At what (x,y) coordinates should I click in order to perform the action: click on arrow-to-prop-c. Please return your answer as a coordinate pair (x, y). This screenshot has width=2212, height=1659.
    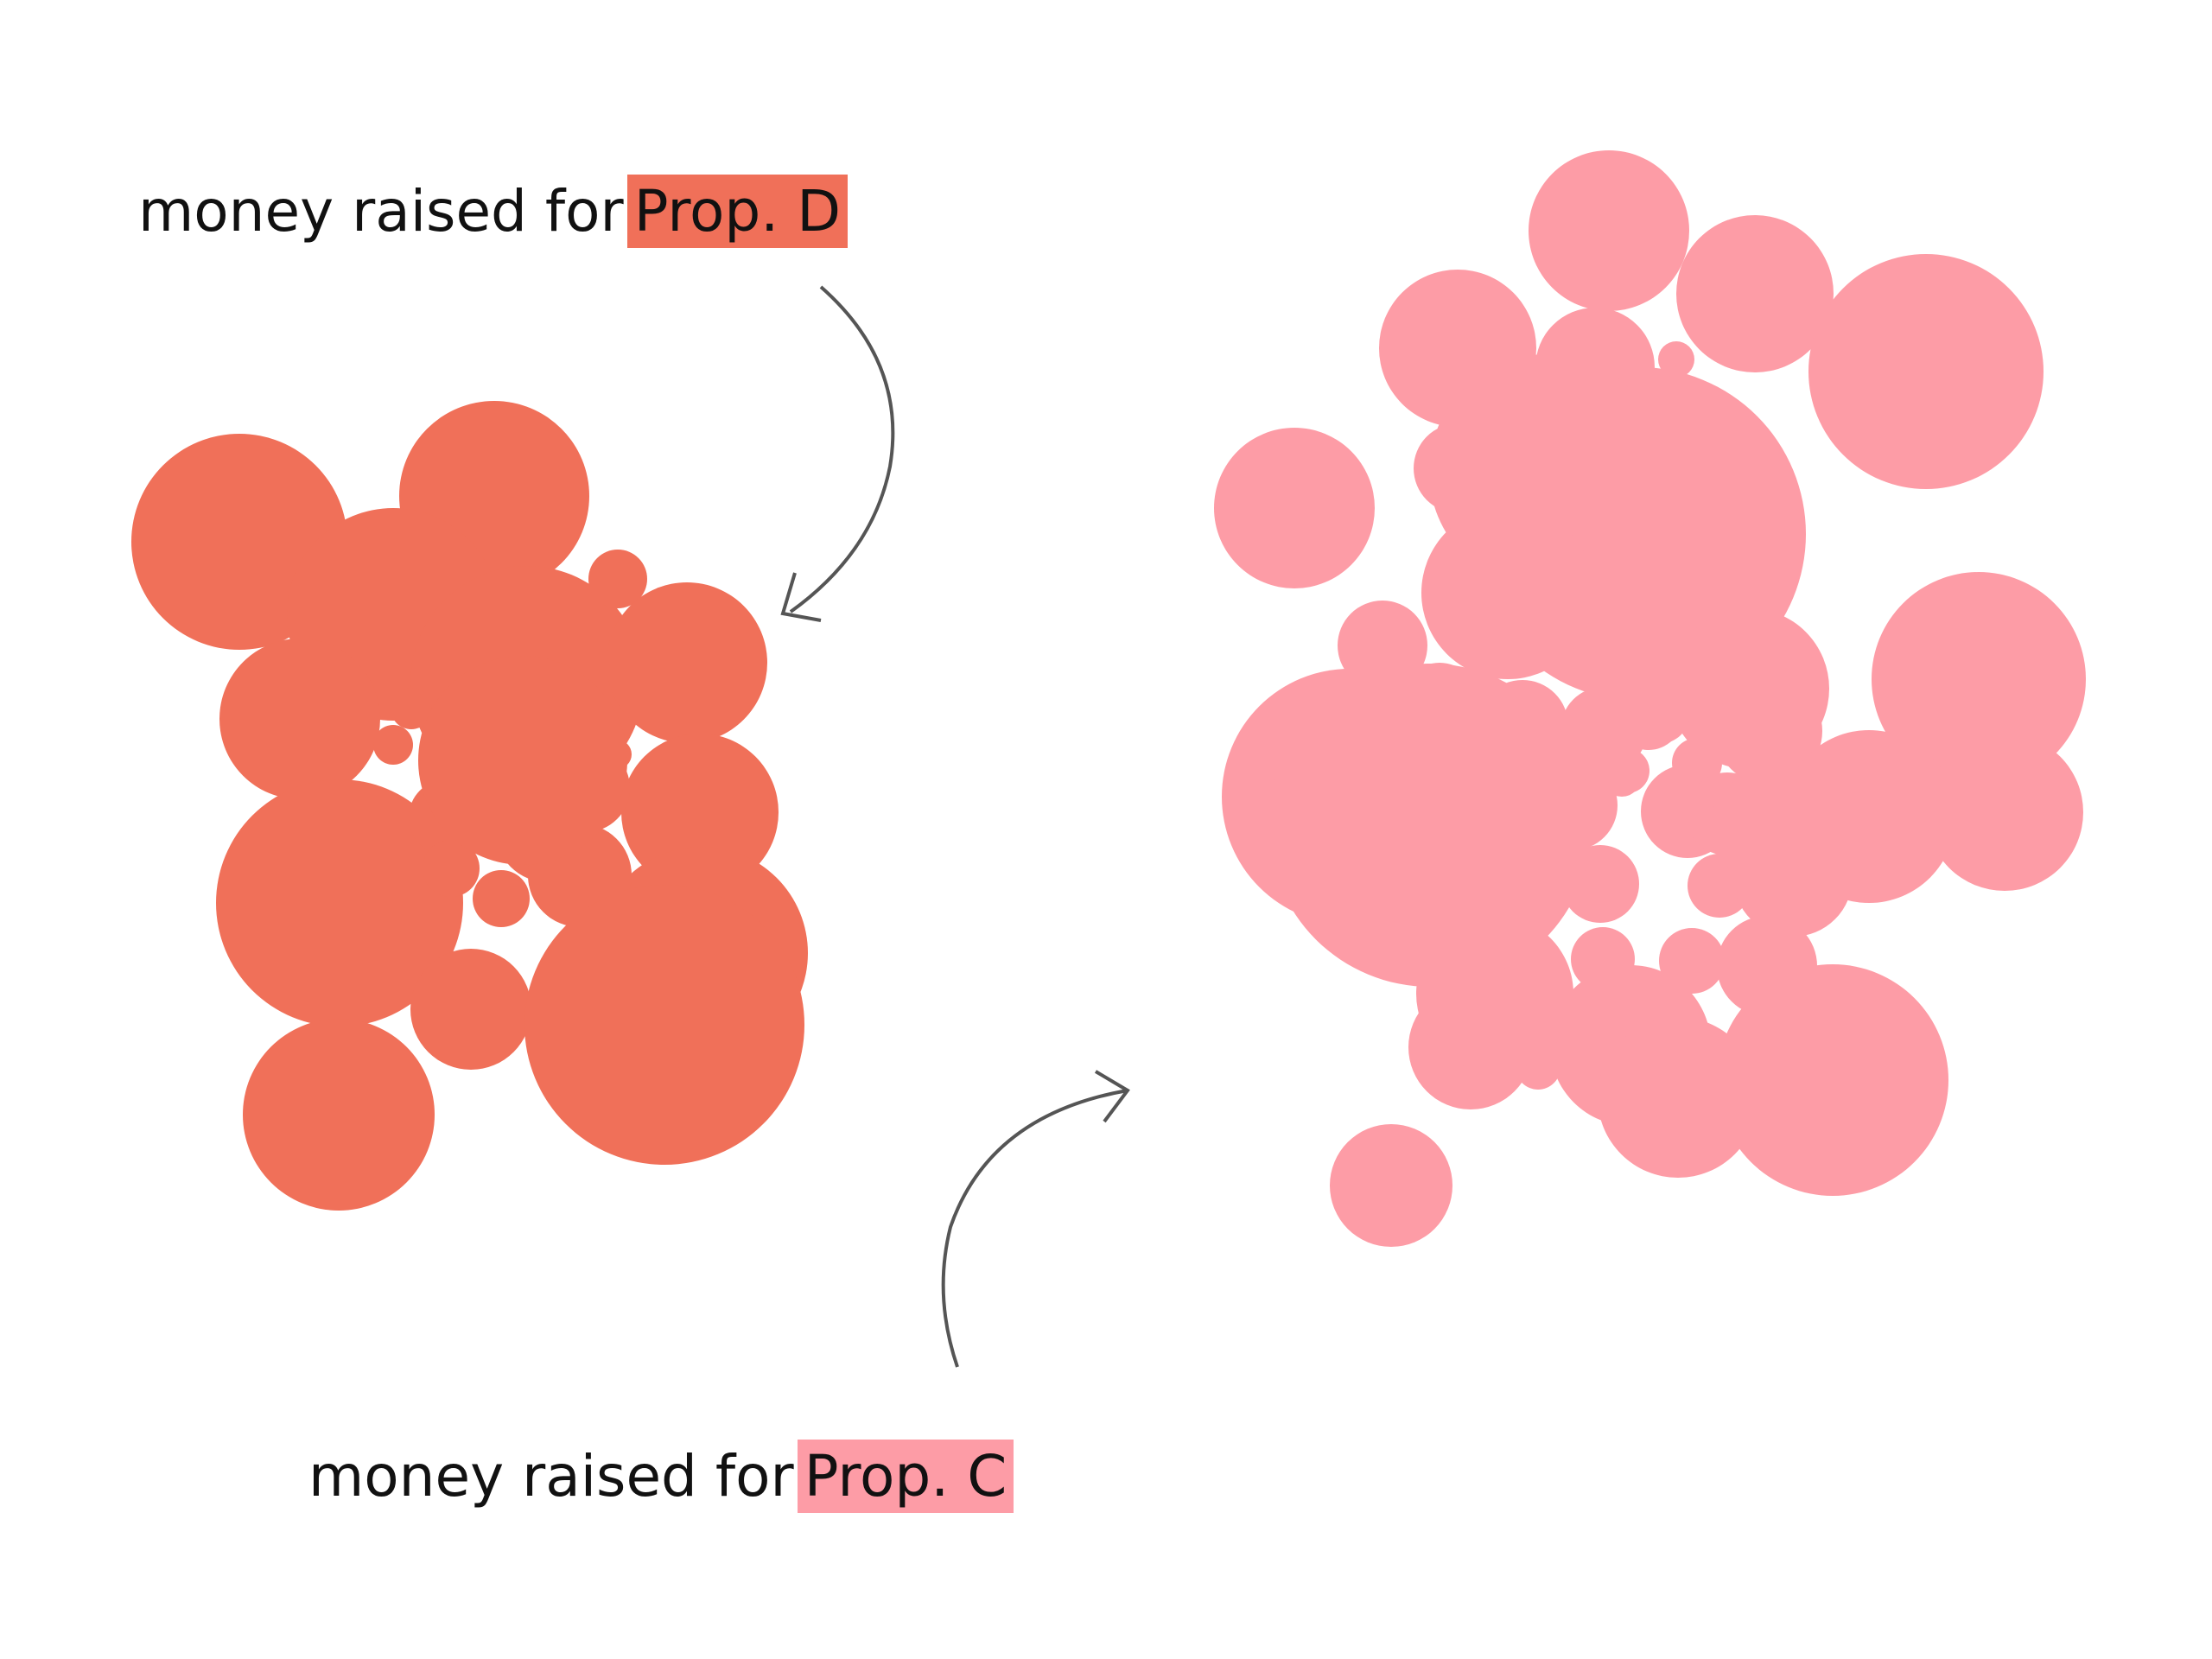
    Looking at the image, I should click on (1035, 1219).